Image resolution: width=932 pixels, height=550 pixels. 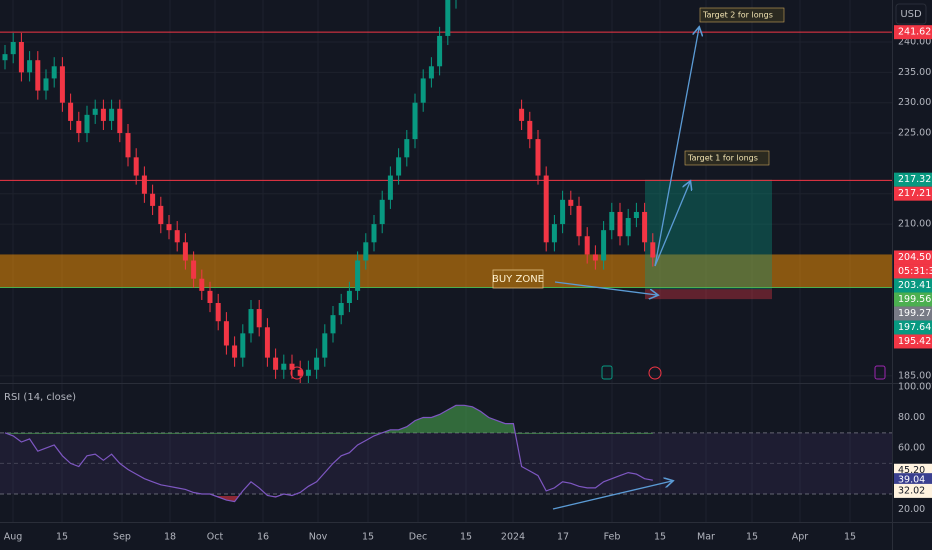 I want to click on rsi-tick-label: 100.00, so click(x=914, y=386).